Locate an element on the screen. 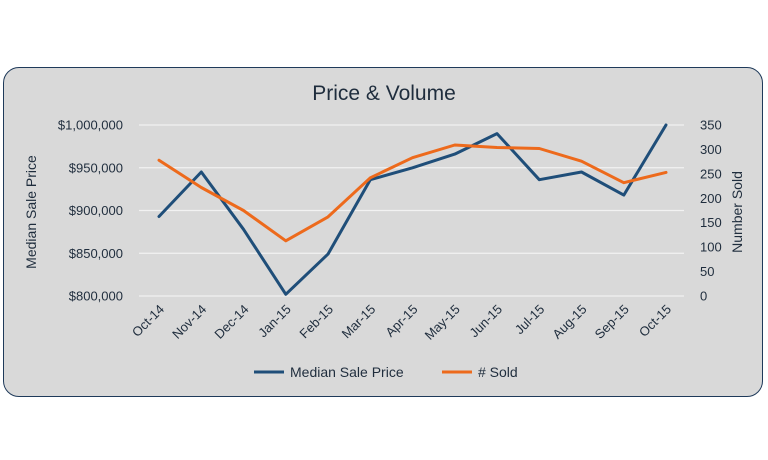 Image resolution: width=768 pixels, height=460 pixels. x-tick-label: Jun-15 is located at coordinates (485, 321).